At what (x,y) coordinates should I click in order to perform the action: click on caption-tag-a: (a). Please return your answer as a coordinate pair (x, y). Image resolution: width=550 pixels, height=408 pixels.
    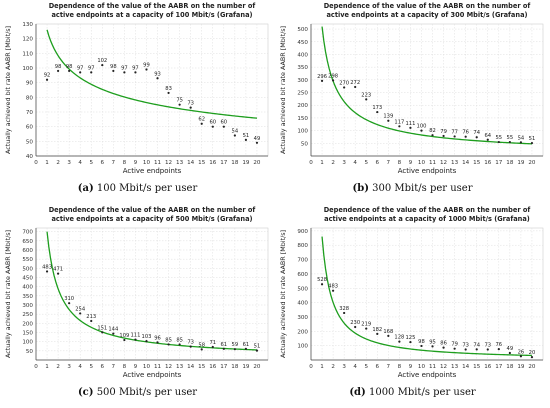
    Looking at the image, I should click on (85, 188).